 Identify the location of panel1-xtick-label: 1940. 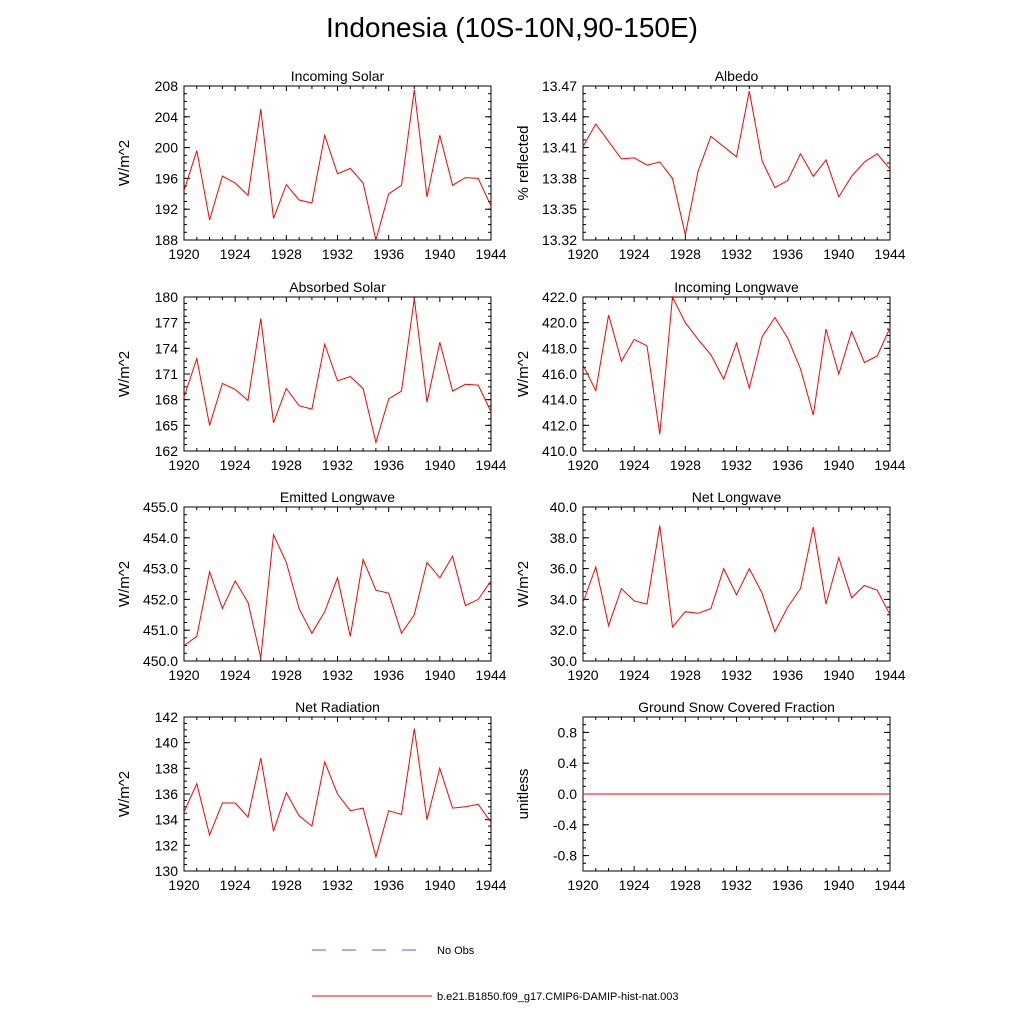
(439, 254).